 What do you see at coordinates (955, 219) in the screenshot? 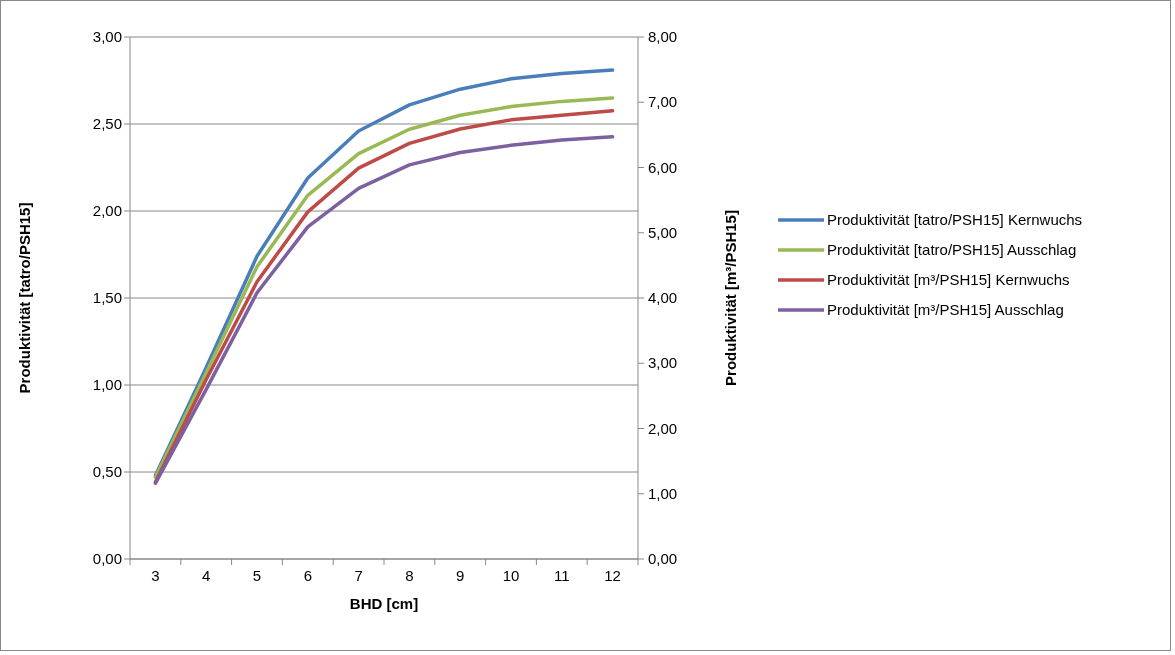
I see `legend-label: Produktivität [tatro/PSH15] Kernwuchs` at bounding box center [955, 219].